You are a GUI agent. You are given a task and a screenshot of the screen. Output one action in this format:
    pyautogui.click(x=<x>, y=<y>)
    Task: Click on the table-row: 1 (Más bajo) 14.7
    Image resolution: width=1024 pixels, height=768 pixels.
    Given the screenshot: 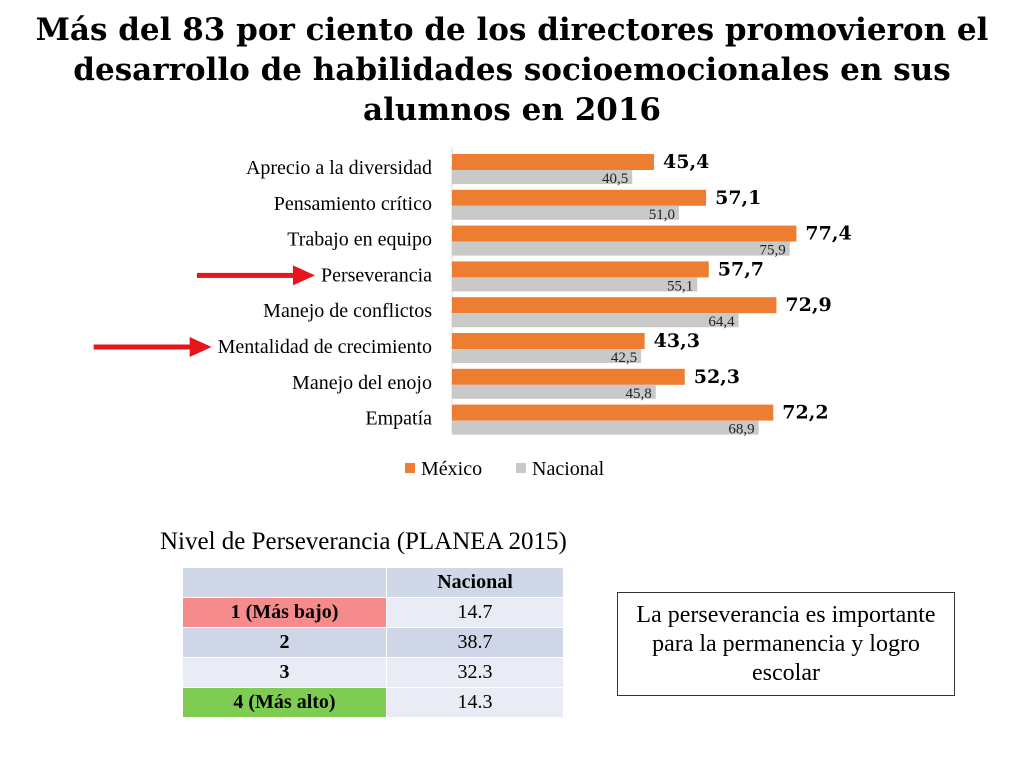 What is the action you would take?
    pyautogui.click(x=373, y=612)
    